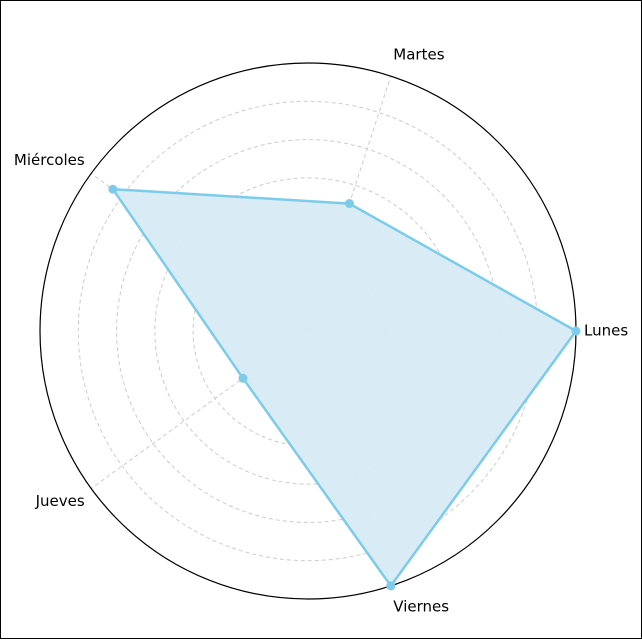 Image resolution: width=642 pixels, height=640 pixels. What do you see at coordinates (349, 204) in the screenshot?
I see `data-point-martes` at bounding box center [349, 204].